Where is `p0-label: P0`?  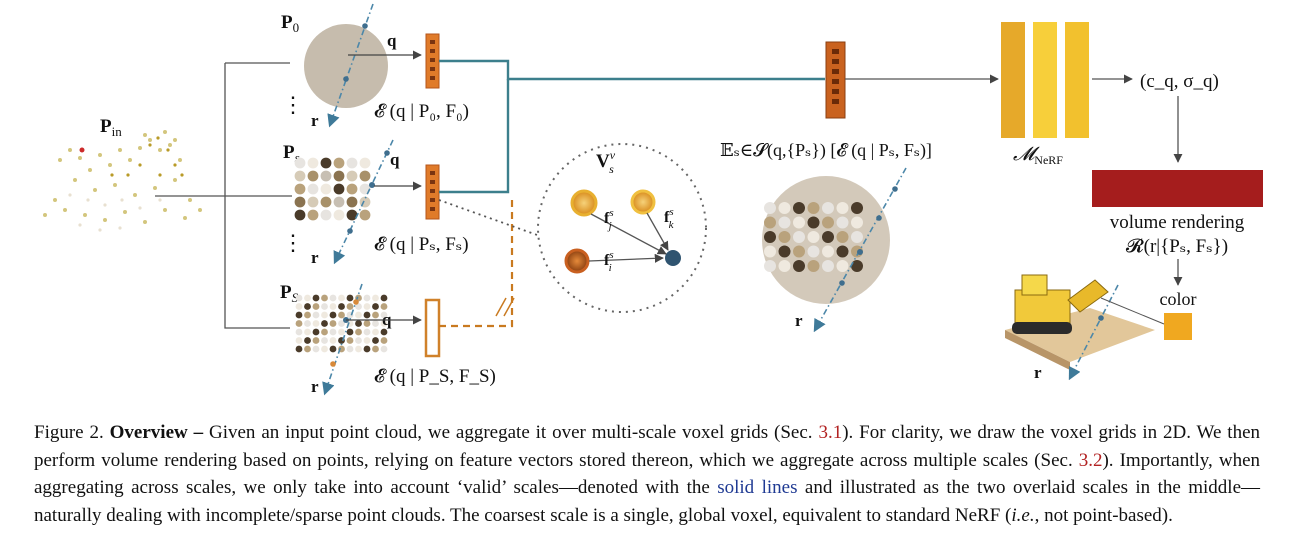 p0-label: P0 is located at coordinates (290, 23).